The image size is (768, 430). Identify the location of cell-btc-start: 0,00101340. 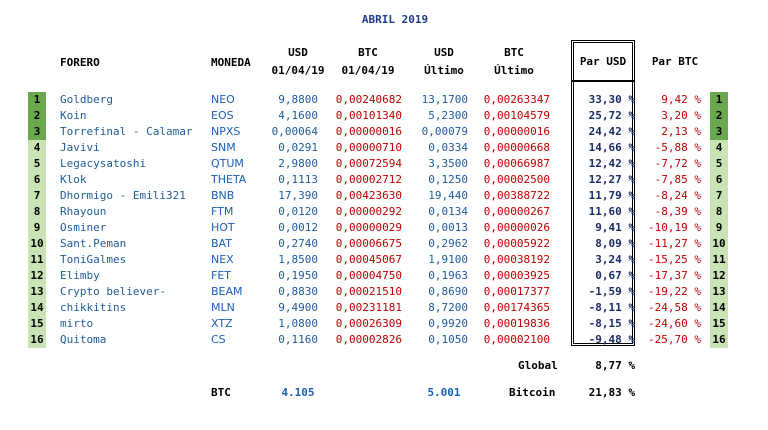
(368, 115).